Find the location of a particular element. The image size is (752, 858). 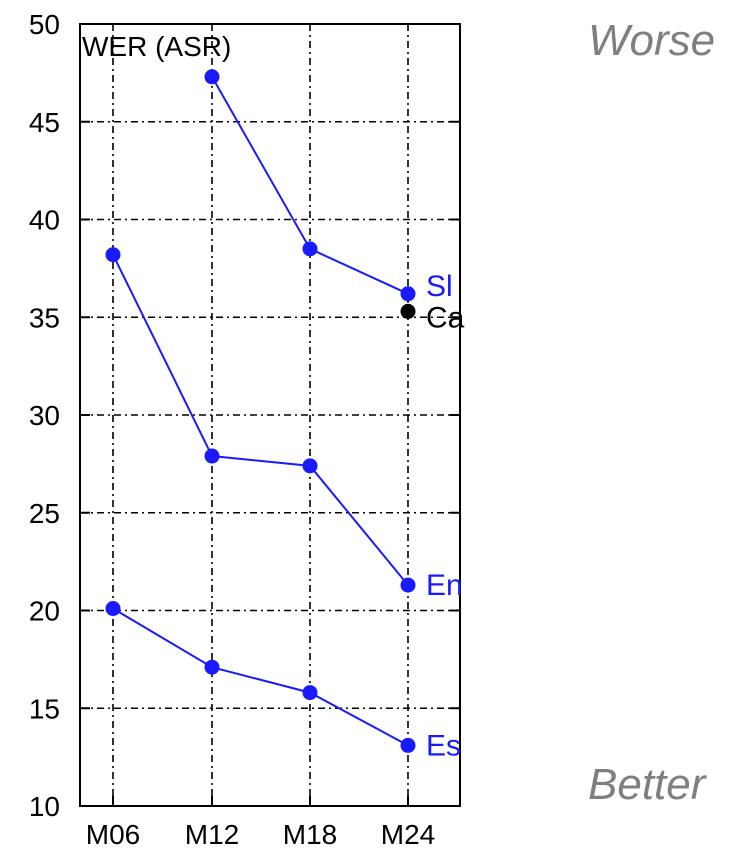

y-tick-label: 20 is located at coordinates (44, 611).